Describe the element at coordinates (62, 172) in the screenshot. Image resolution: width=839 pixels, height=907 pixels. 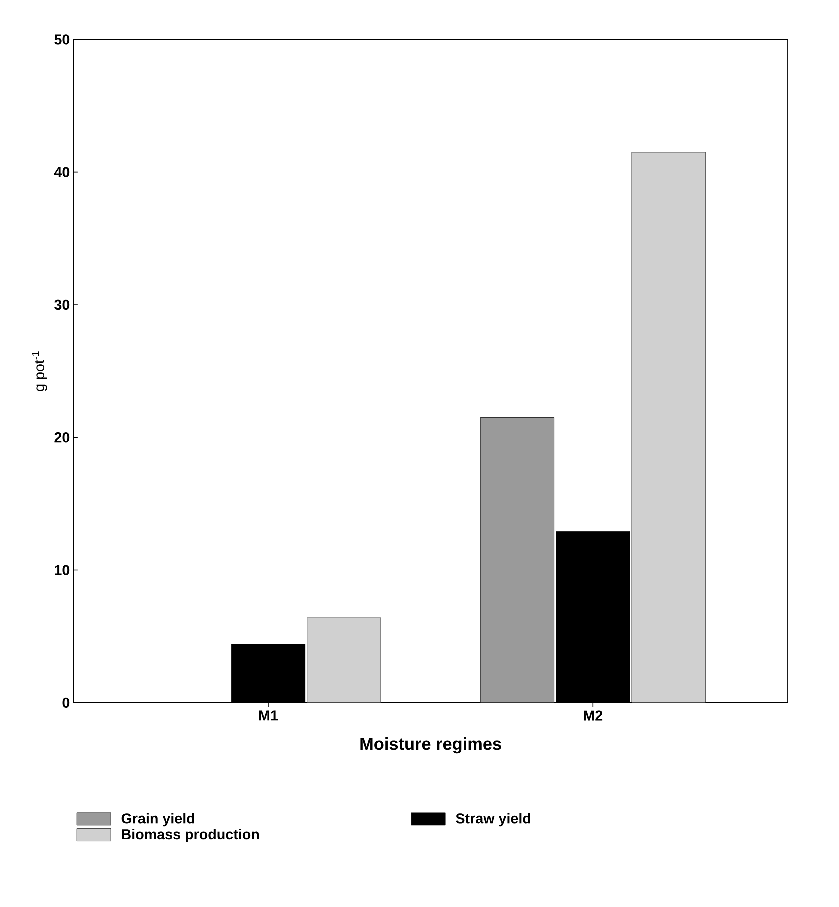
I see `y-tick-label: 40` at that location.